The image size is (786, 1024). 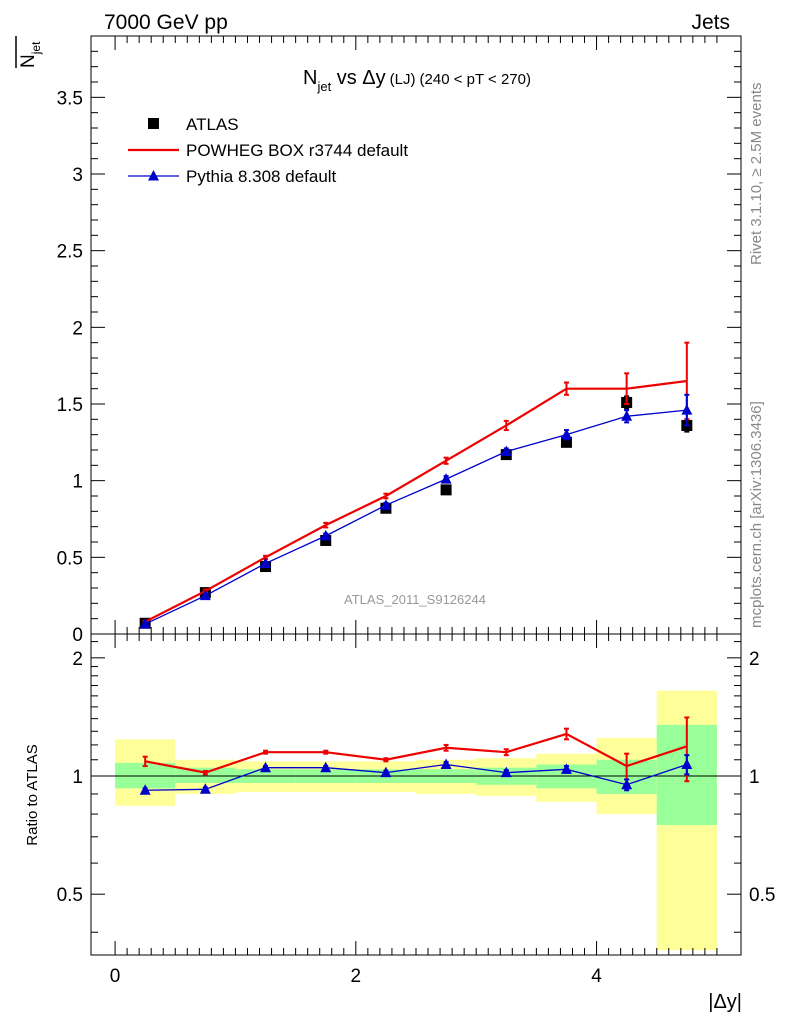 What do you see at coordinates (70, 252) in the screenshot?
I see `main-ytick-label: 2.5` at bounding box center [70, 252].